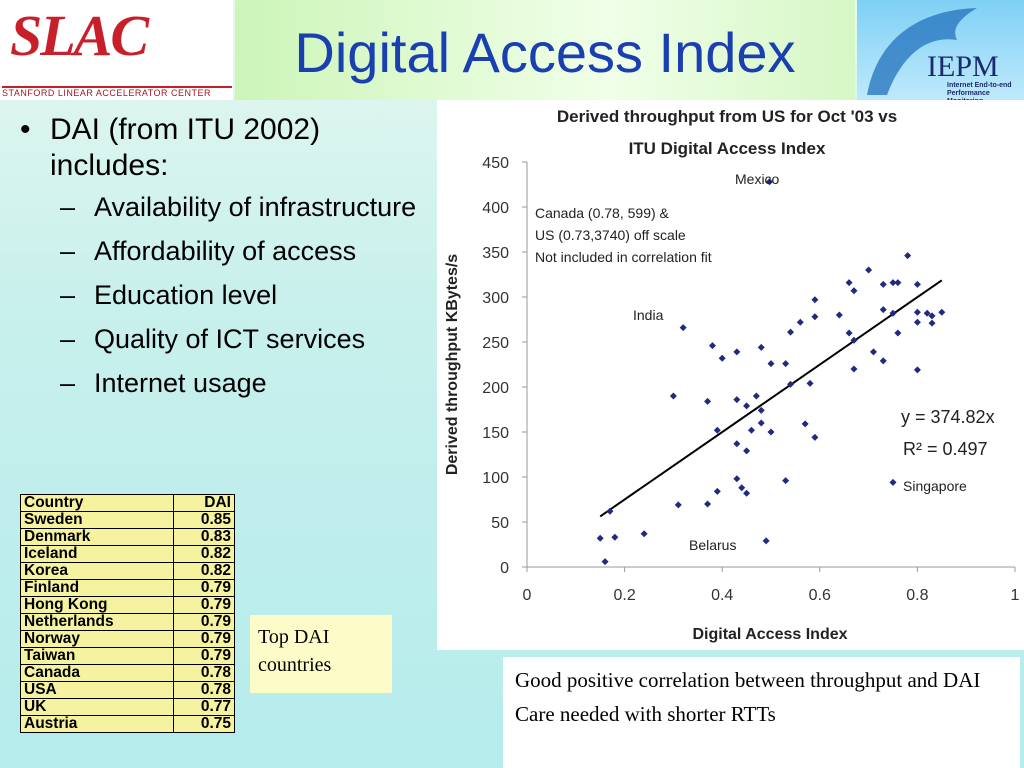  I want to click on note: Canada (0.78, 599) &, so click(602, 213).